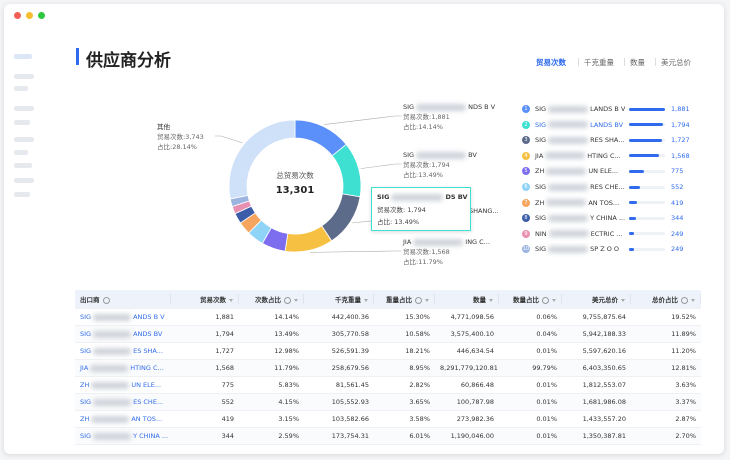 The image size is (730, 460). I want to click on rank-badge: 4, so click(526, 155).